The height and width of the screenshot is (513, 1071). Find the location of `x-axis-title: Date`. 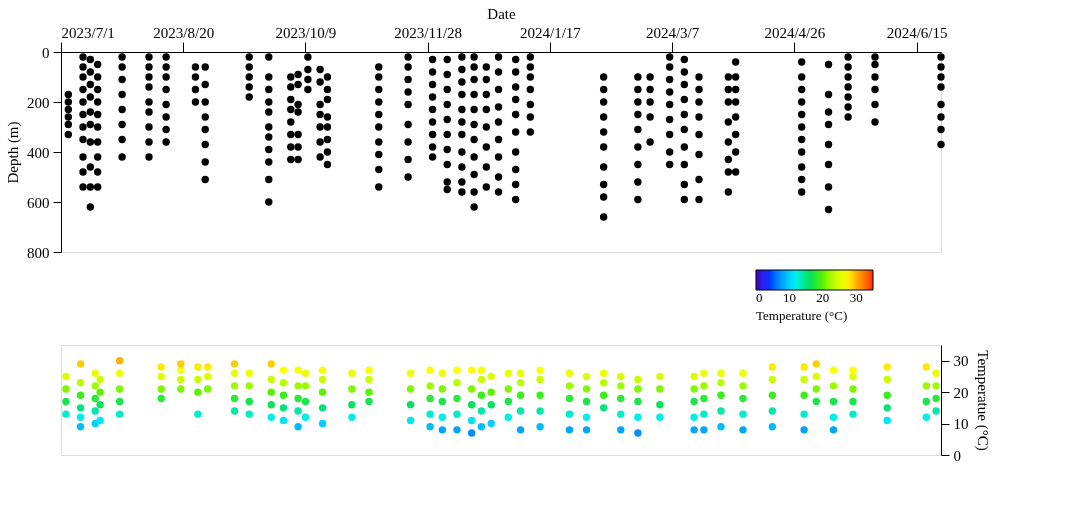

x-axis-title: Date is located at coordinates (501, 13).